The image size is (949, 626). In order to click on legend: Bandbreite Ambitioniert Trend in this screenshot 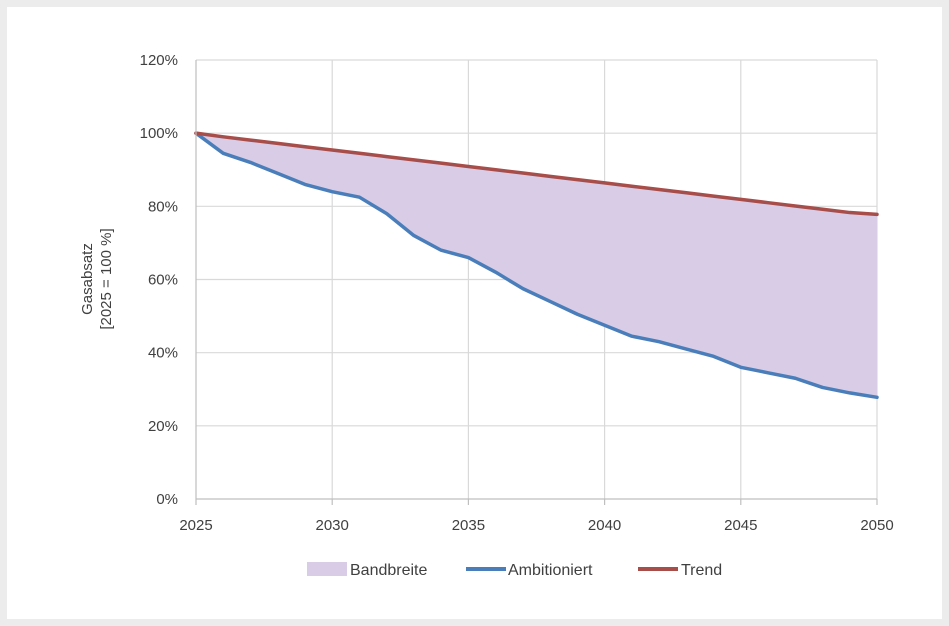, I will do `click(514, 570)`.